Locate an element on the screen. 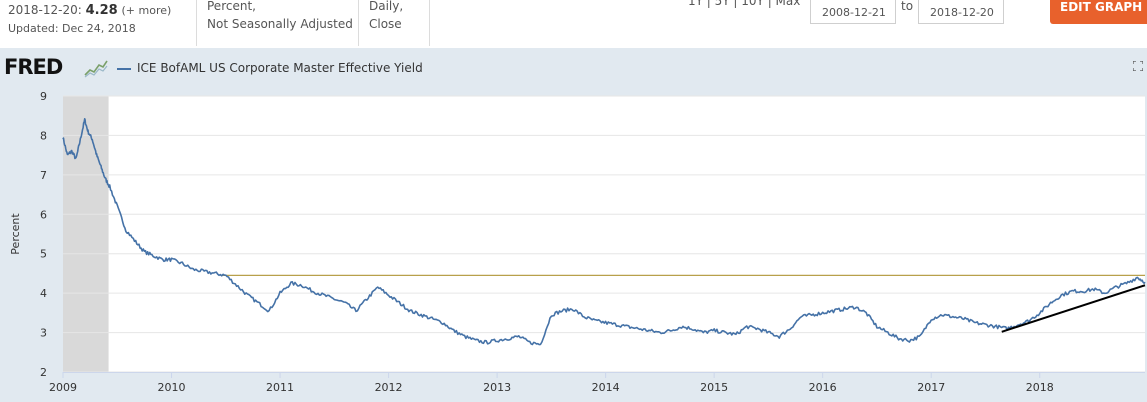 This screenshot has height=402, width=1147. x-tick-label: 2013 is located at coordinates (497, 387).